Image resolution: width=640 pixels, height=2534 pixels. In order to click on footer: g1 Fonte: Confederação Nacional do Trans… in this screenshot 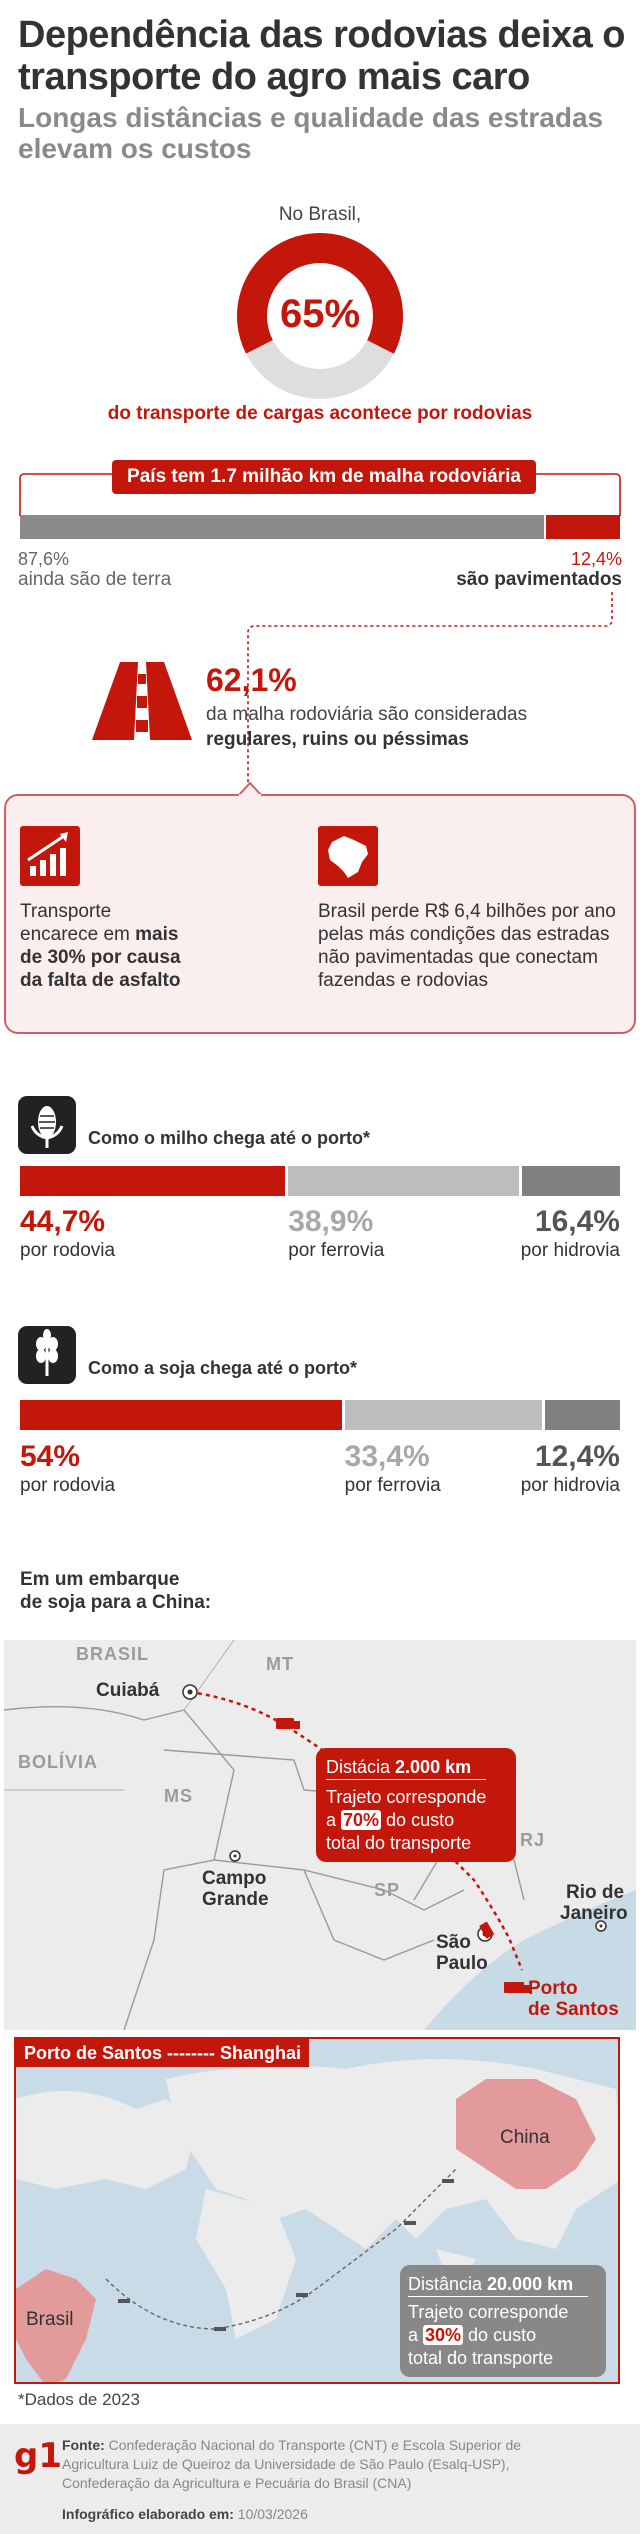, I will do `click(320, 2479)`.